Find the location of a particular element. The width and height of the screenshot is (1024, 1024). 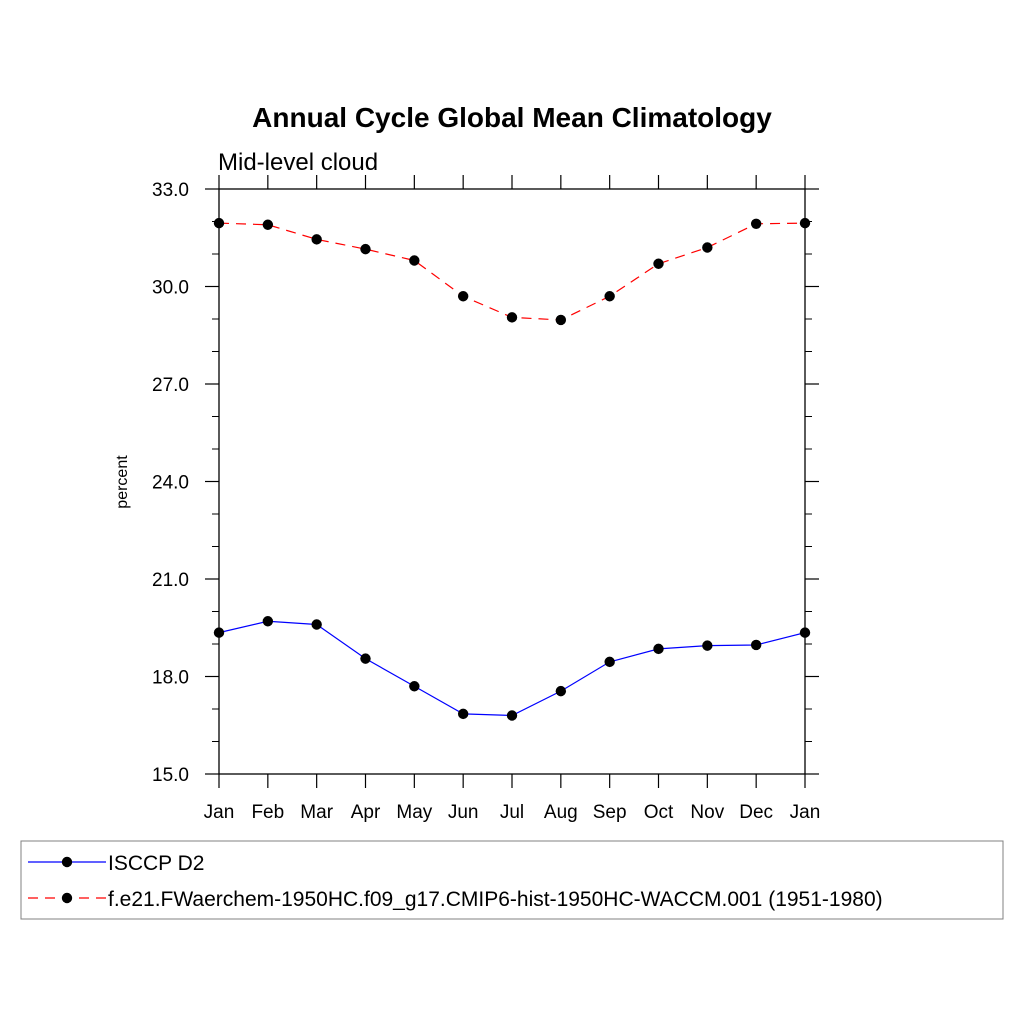

y-tick-label: 30.0 is located at coordinates (170, 288).